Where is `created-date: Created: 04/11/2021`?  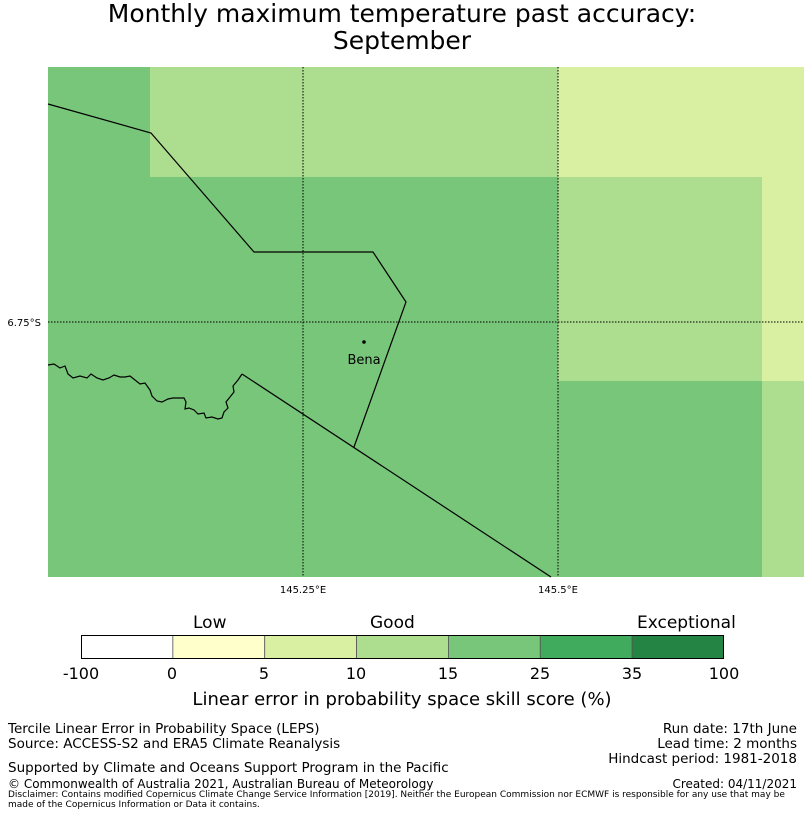
created-date: Created: 04/11/2021 is located at coordinates (734, 784).